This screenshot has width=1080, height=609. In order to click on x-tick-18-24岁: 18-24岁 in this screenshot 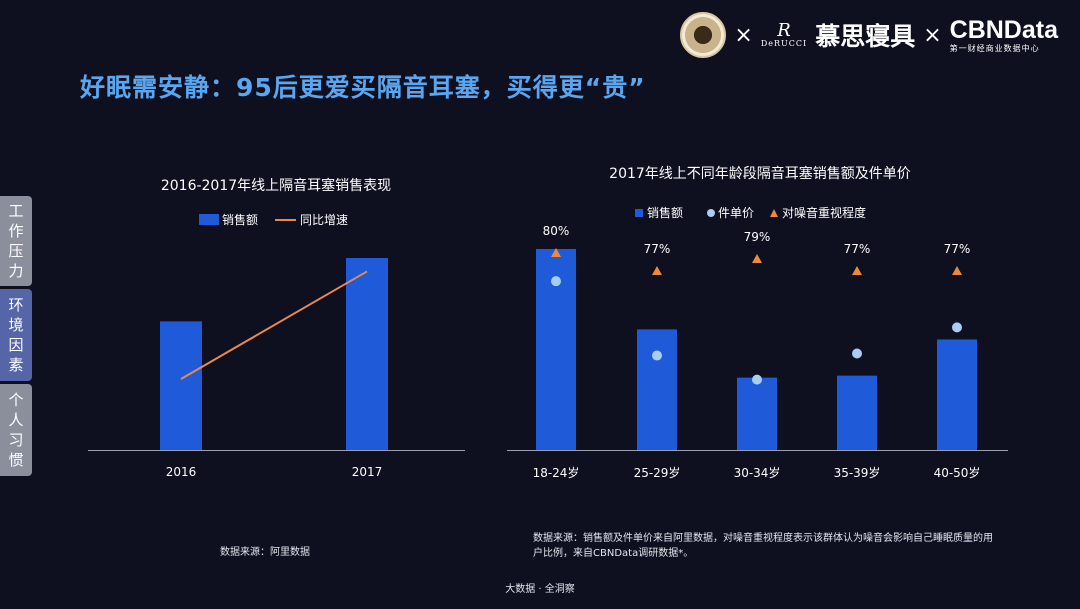, I will do `click(556, 472)`.